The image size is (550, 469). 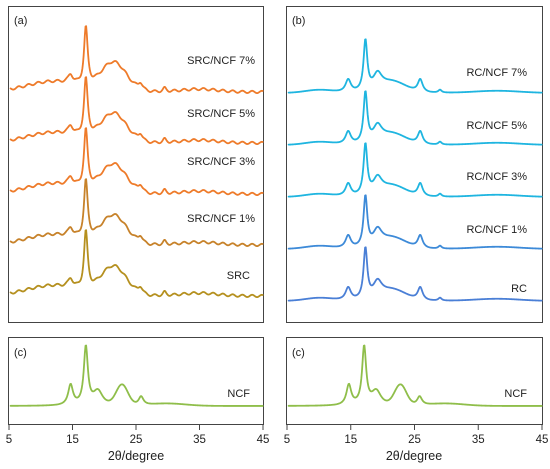 I want to click on series-label: SRC, so click(x=238, y=276).